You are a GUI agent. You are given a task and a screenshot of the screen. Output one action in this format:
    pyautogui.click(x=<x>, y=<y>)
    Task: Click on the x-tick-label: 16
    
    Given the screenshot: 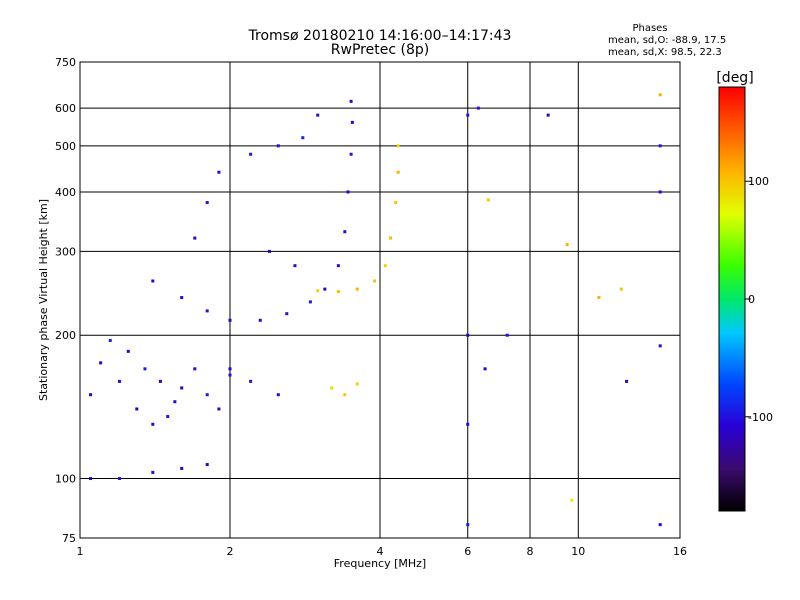 What is the action you would take?
    pyautogui.click(x=680, y=551)
    